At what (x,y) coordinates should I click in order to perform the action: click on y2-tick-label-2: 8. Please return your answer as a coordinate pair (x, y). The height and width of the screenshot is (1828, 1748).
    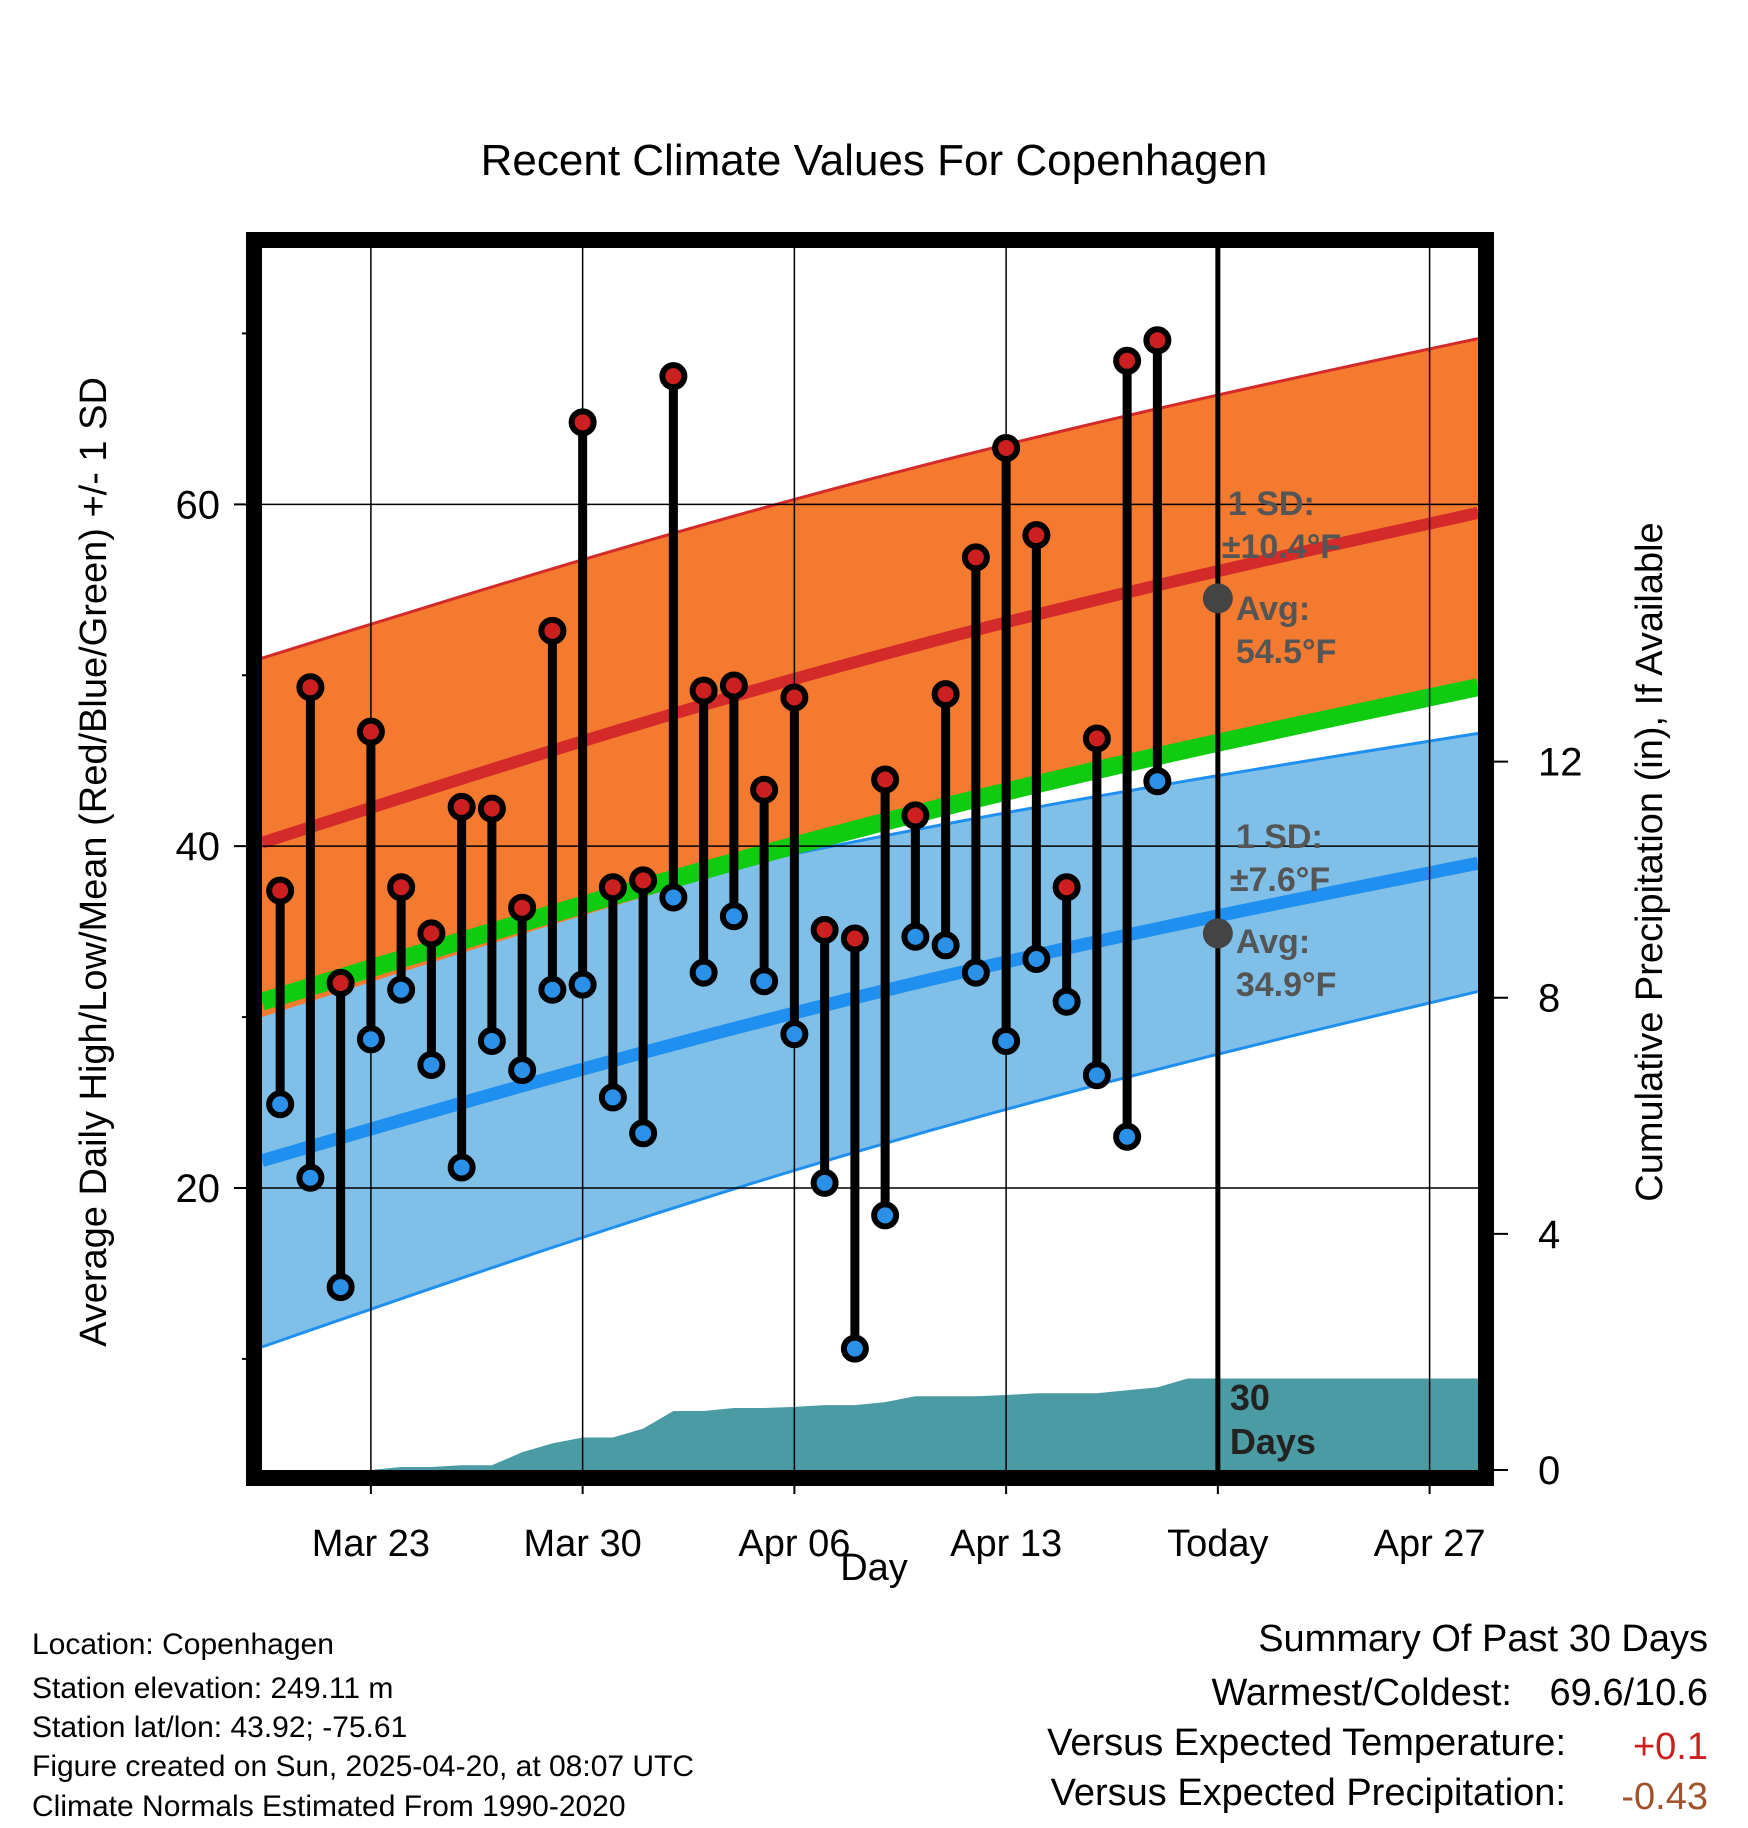
    Looking at the image, I should click on (1549, 999).